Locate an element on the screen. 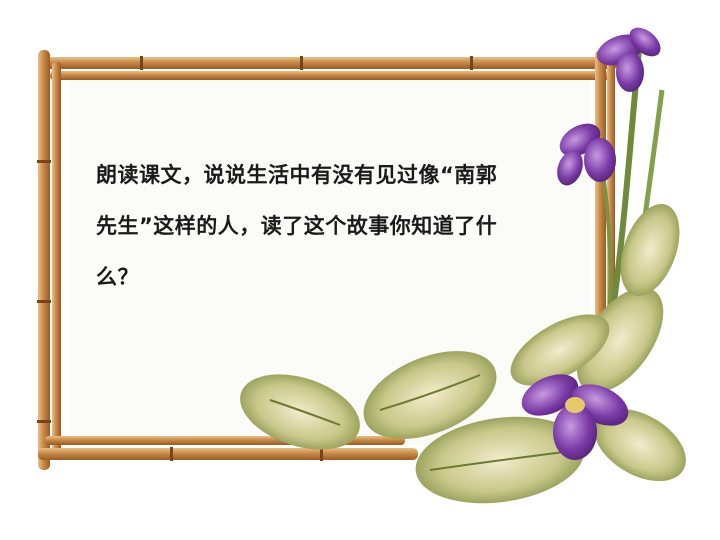 Image resolution: width=720 pixels, height=540 pixels. question-line-3: 么？ is located at coordinates (117, 277).